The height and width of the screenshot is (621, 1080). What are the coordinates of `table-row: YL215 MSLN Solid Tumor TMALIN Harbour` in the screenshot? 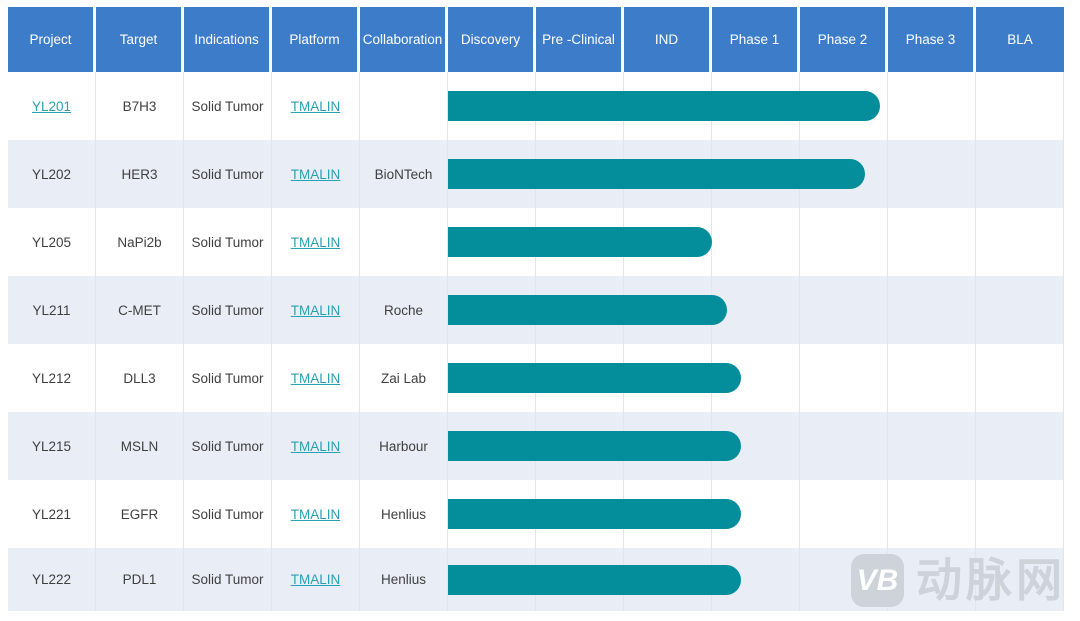 It's located at (536, 446).